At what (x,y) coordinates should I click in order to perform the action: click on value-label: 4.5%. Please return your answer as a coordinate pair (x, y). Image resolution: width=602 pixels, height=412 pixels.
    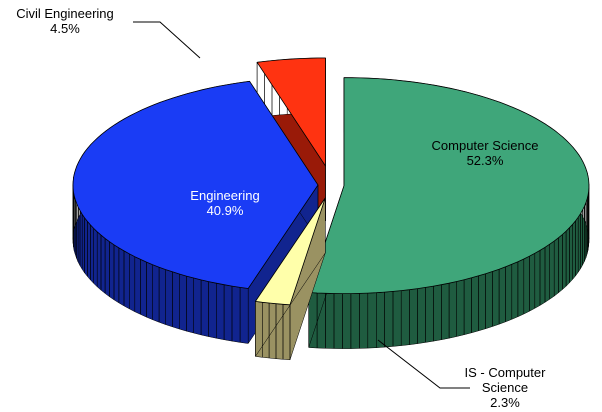
    Looking at the image, I should click on (65, 28).